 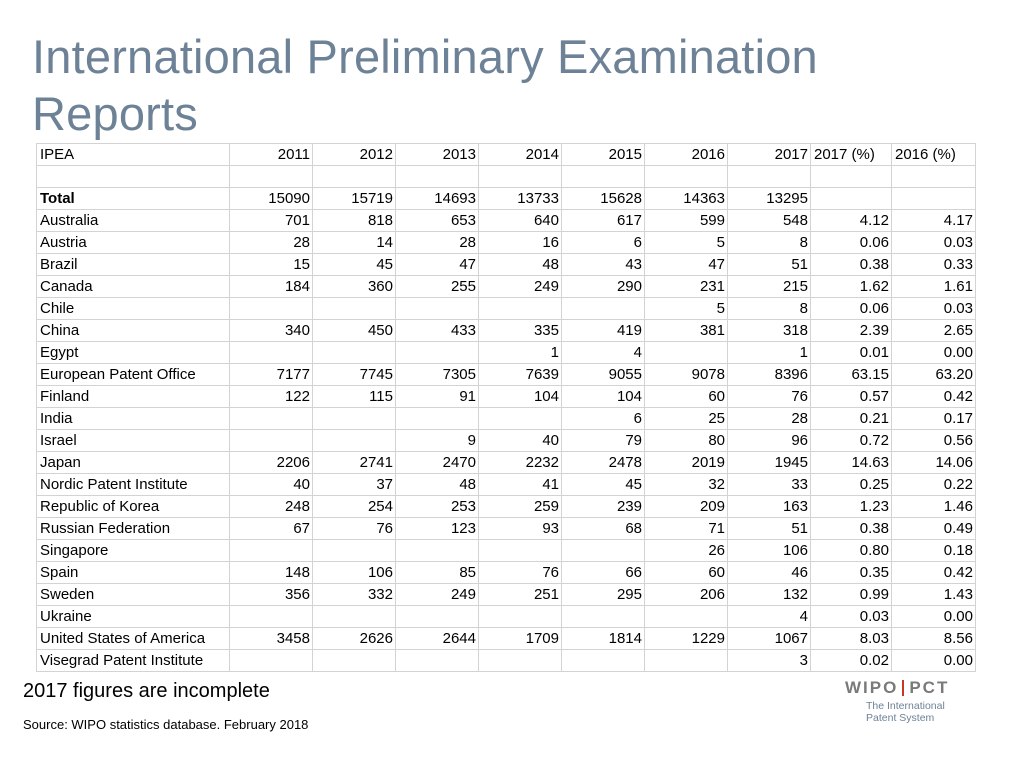 What do you see at coordinates (933, 528) in the screenshot?
I see `table-cell: 0.49` at bounding box center [933, 528].